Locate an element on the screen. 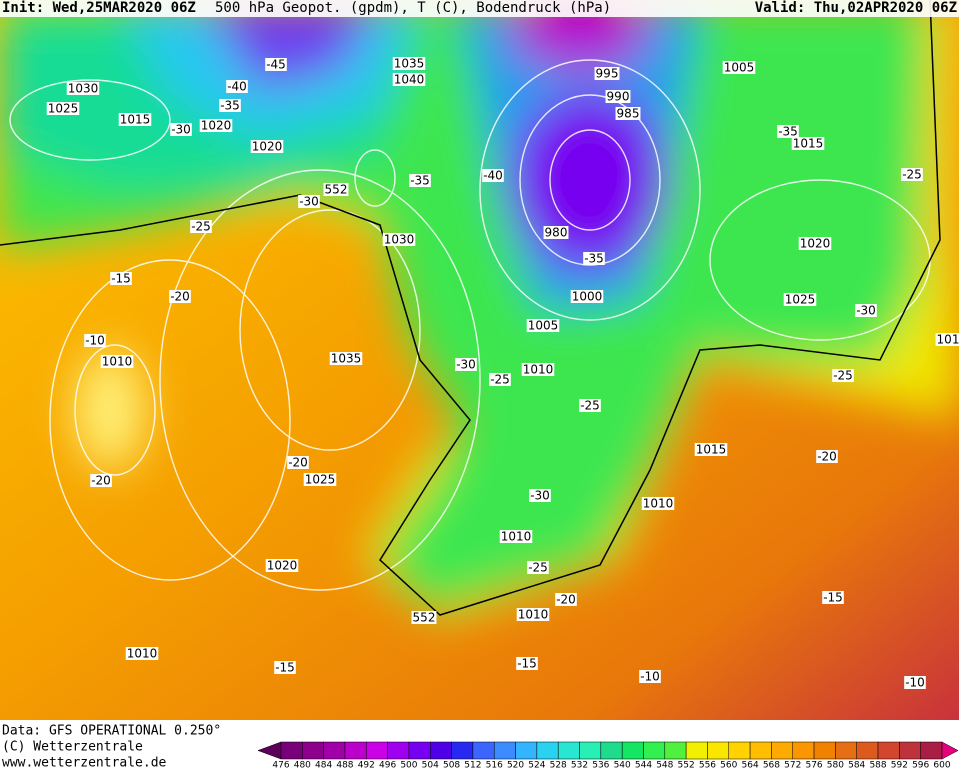 The width and height of the screenshot is (959, 774). colorbar-tick-label: 488 is located at coordinates (344, 766).